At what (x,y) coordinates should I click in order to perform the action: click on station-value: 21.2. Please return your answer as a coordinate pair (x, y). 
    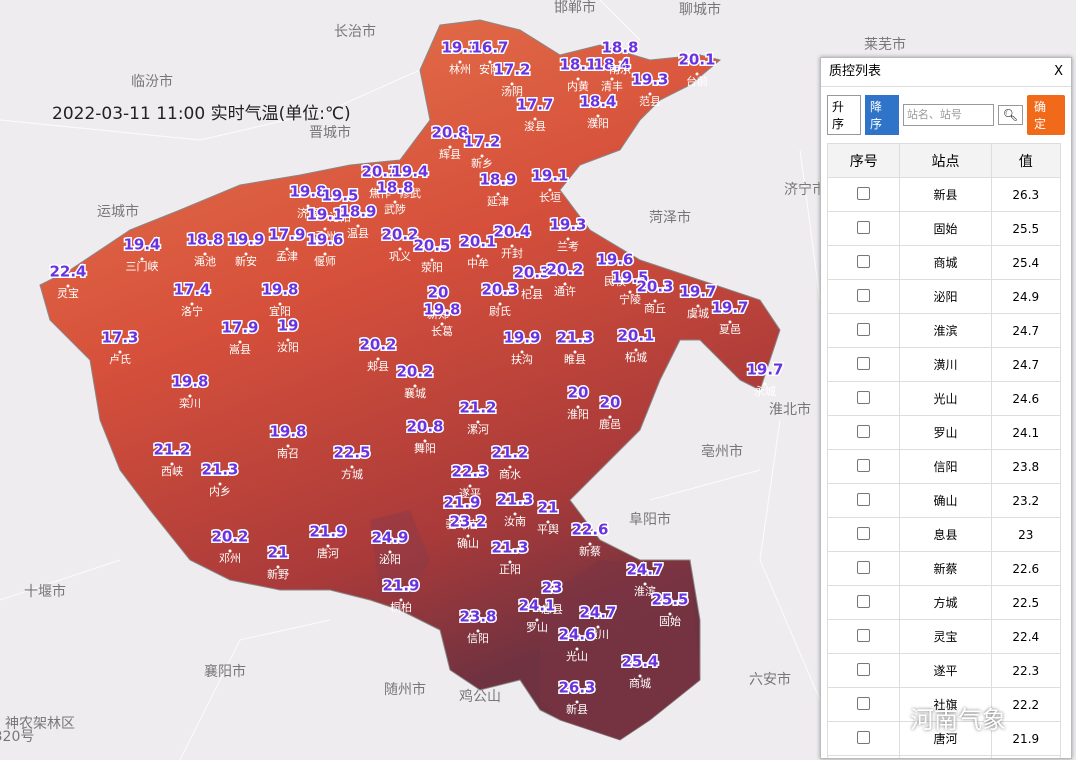
    Looking at the image, I should click on (509, 453).